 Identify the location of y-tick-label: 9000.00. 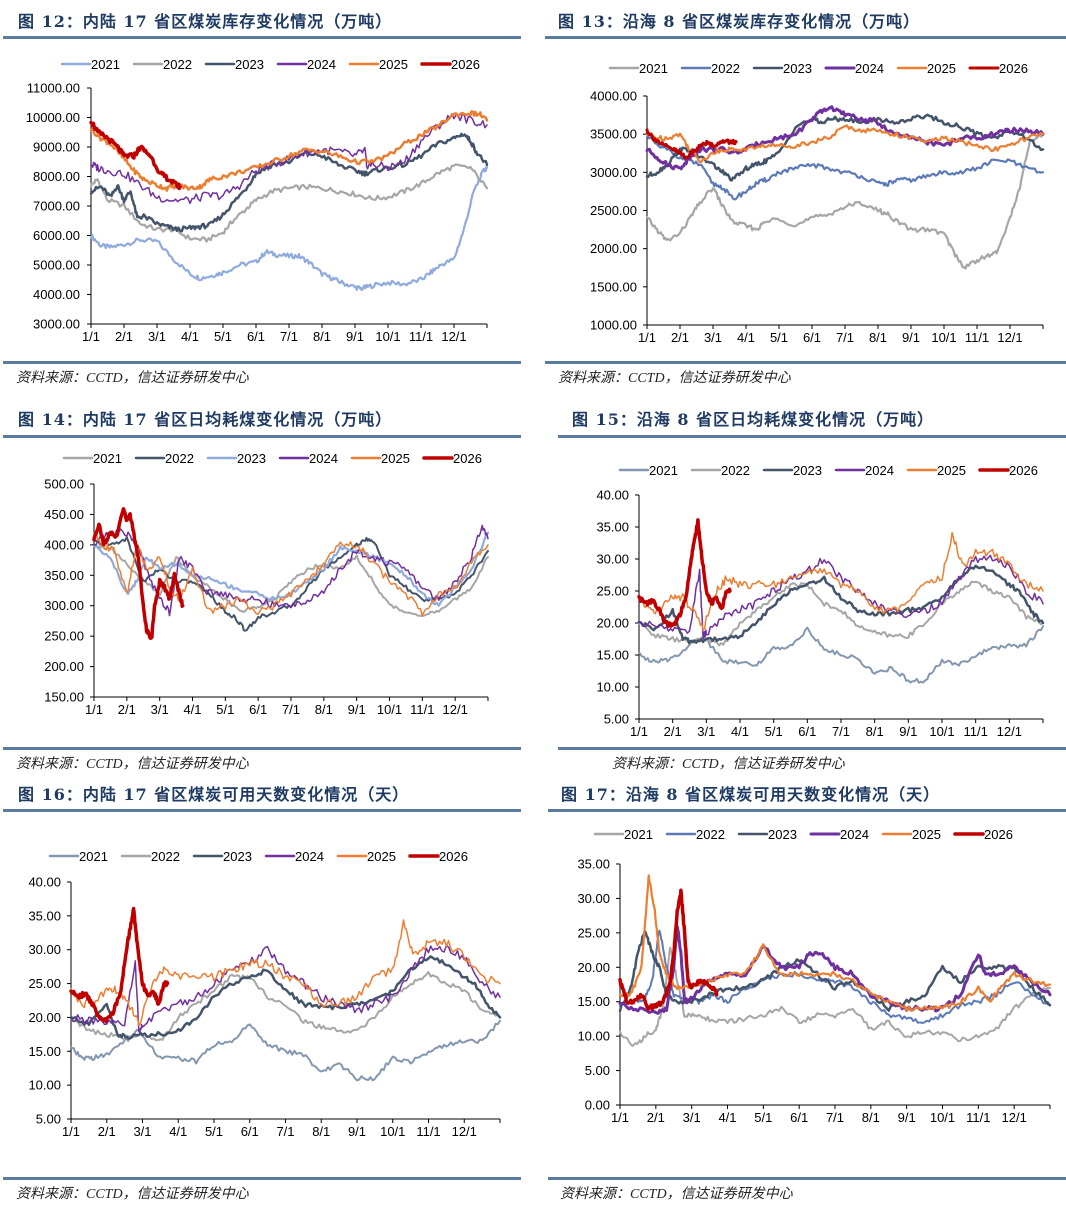
(56, 147).